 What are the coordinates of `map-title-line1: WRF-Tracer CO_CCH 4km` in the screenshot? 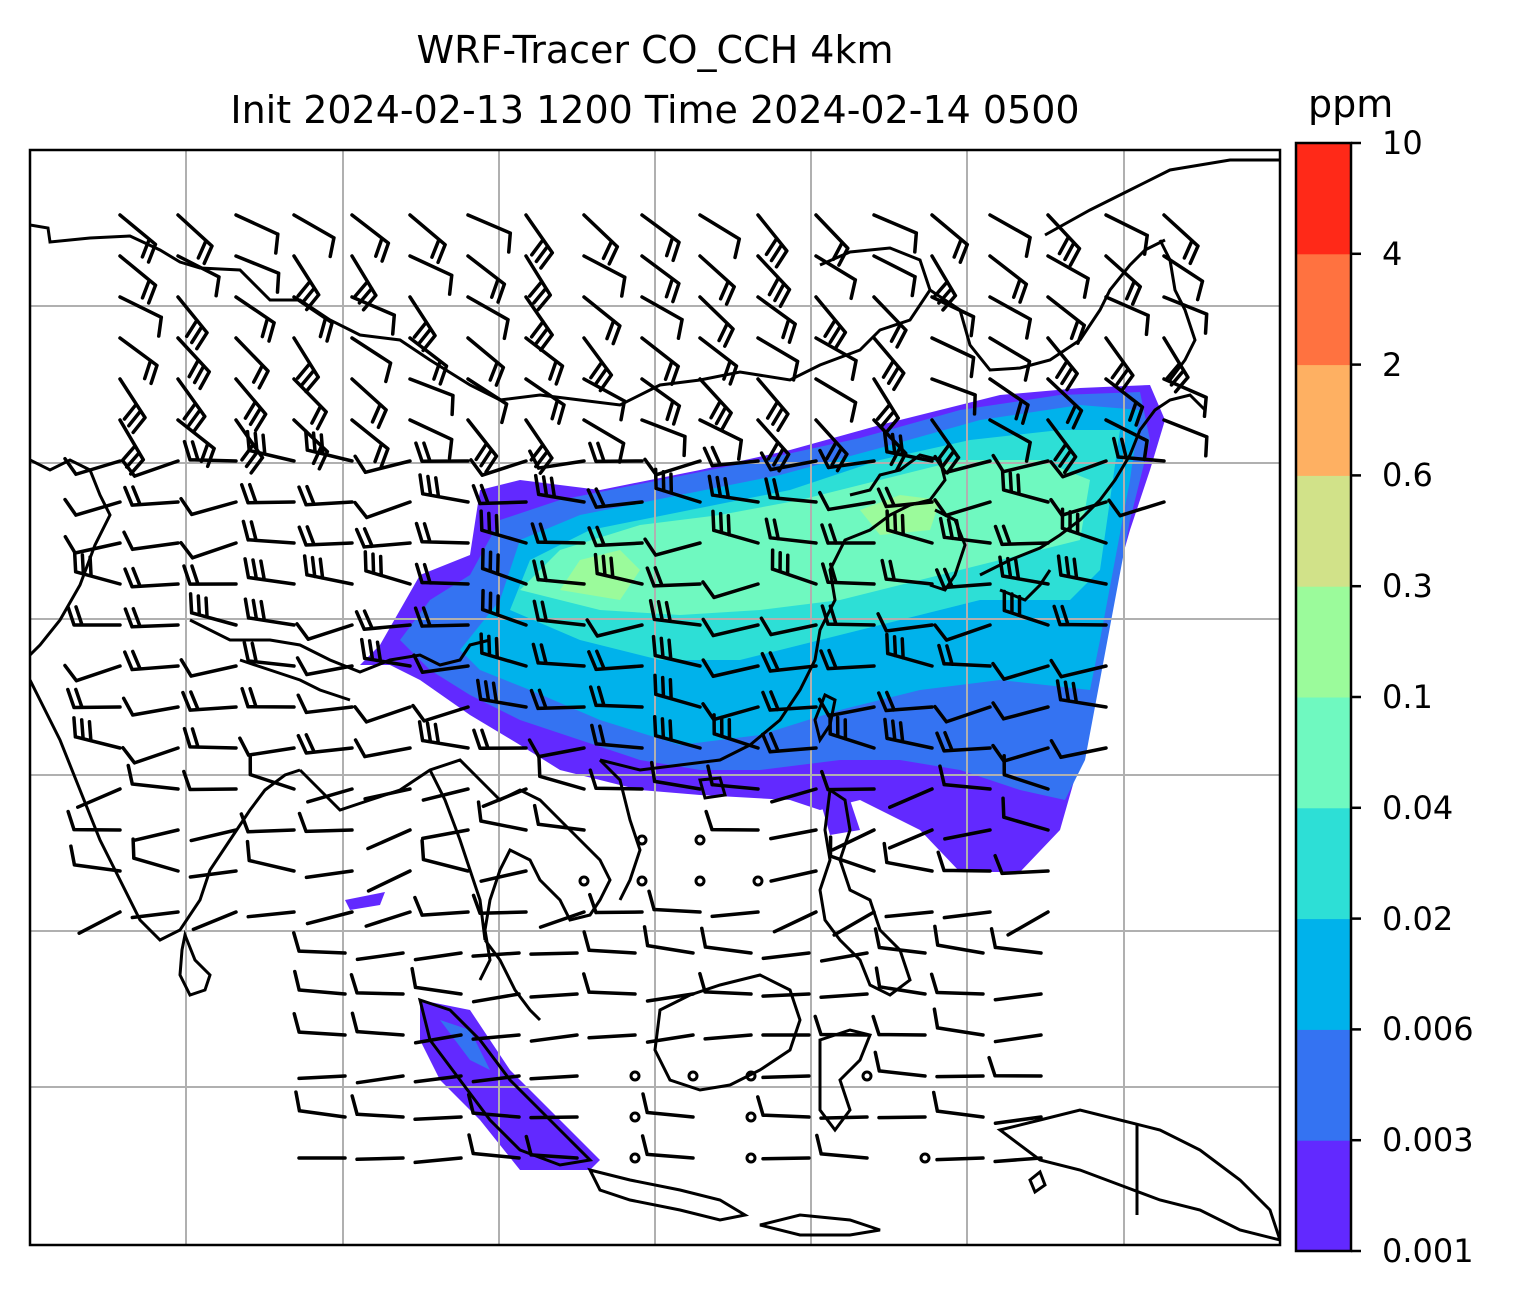 It's located at (655, 50).